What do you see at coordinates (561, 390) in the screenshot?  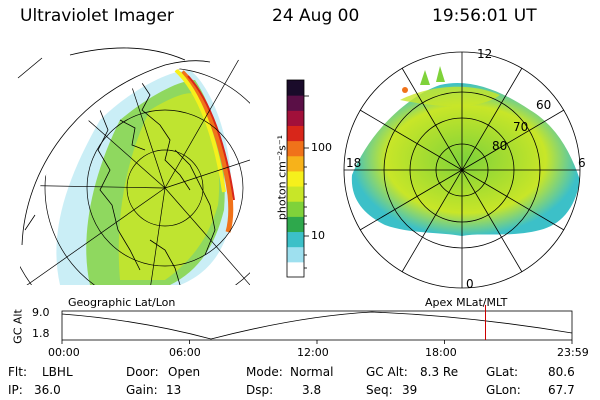 I see `glon-value: 67.7` at bounding box center [561, 390].